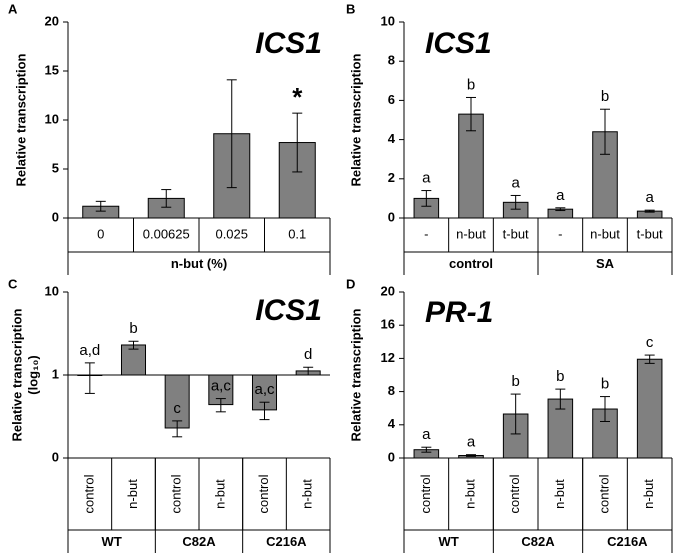 This screenshot has height=553, width=680. What do you see at coordinates (52, 69) in the screenshot?
I see `y-tick-label: 15` at bounding box center [52, 69].